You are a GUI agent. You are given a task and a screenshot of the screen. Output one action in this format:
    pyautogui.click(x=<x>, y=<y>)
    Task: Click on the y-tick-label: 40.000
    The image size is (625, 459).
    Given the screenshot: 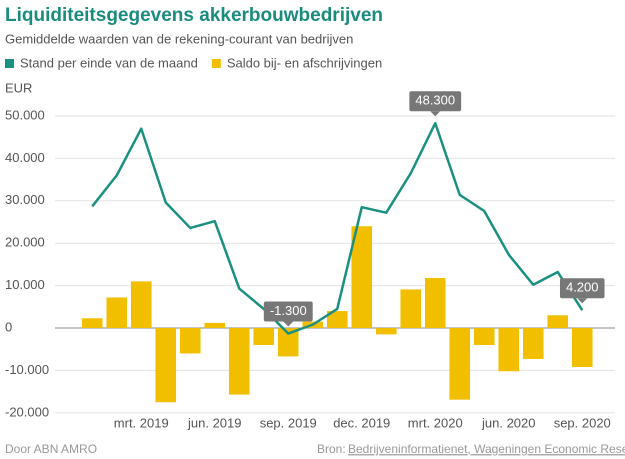 What is the action you would take?
    pyautogui.click(x=25, y=157)
    